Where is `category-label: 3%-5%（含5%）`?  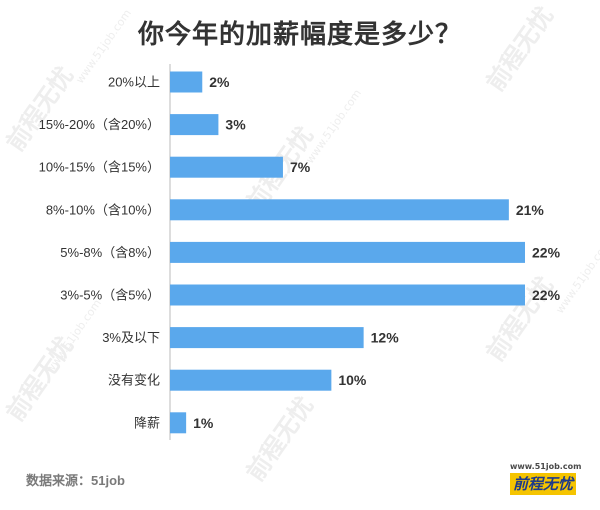
category-label: 3%-5%（含5%） is located at coordinates (110, 295).